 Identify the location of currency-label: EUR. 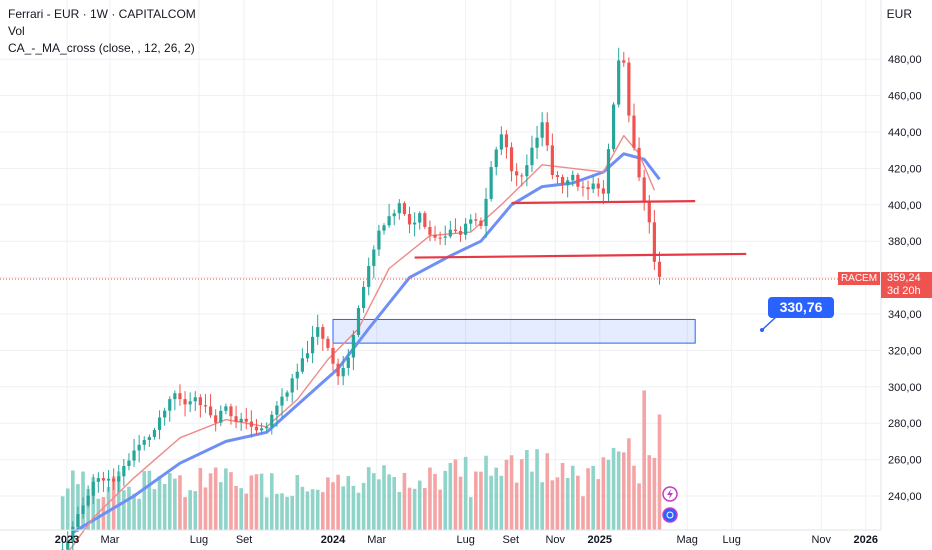
(899, 14).